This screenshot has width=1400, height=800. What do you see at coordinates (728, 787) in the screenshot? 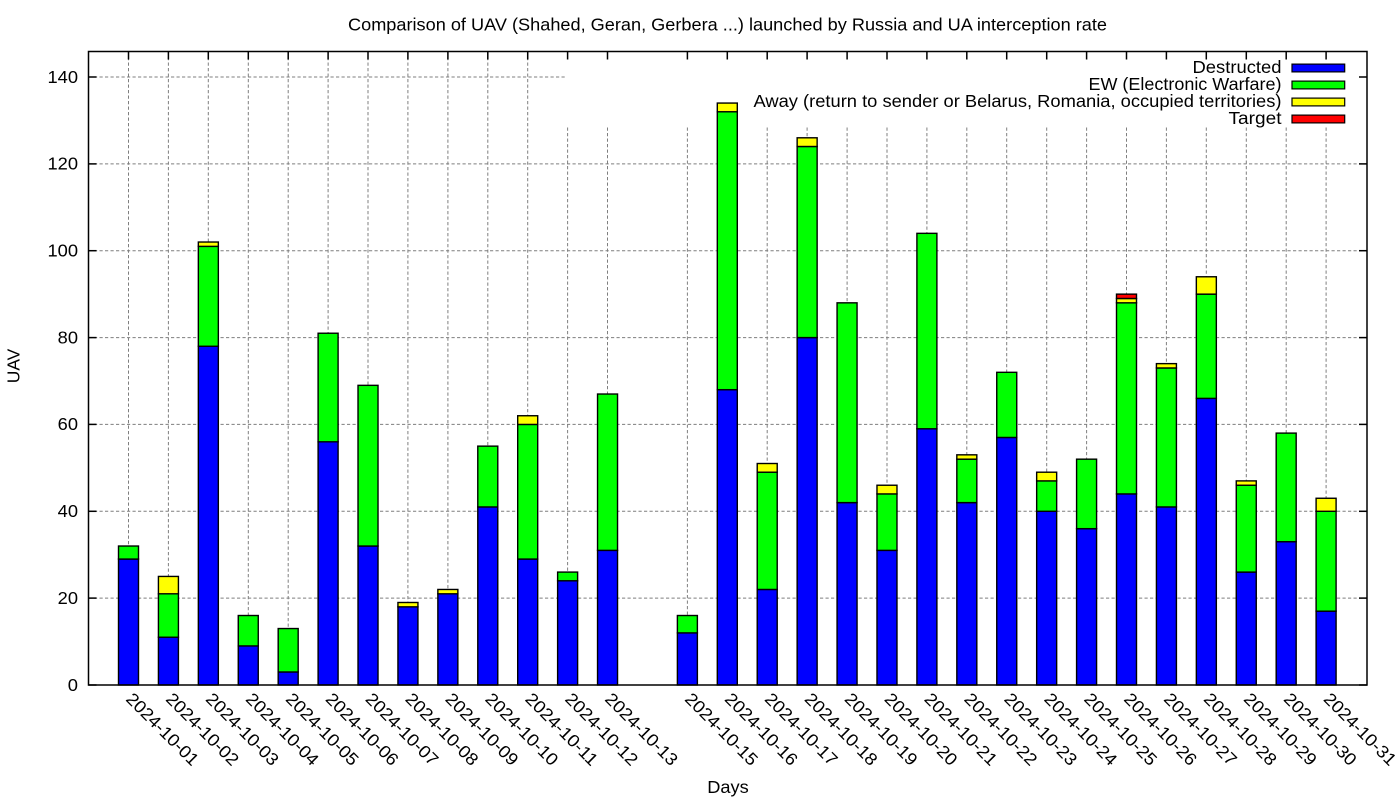
I see `svg-text: Days` at bounding box center [728, 787].